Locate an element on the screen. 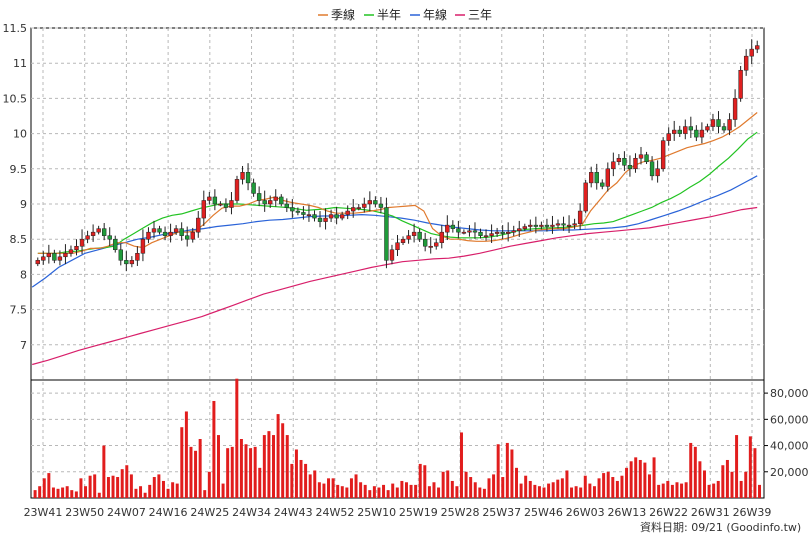  x-tick-label: 25W28 is located at coordinates (460, 512).